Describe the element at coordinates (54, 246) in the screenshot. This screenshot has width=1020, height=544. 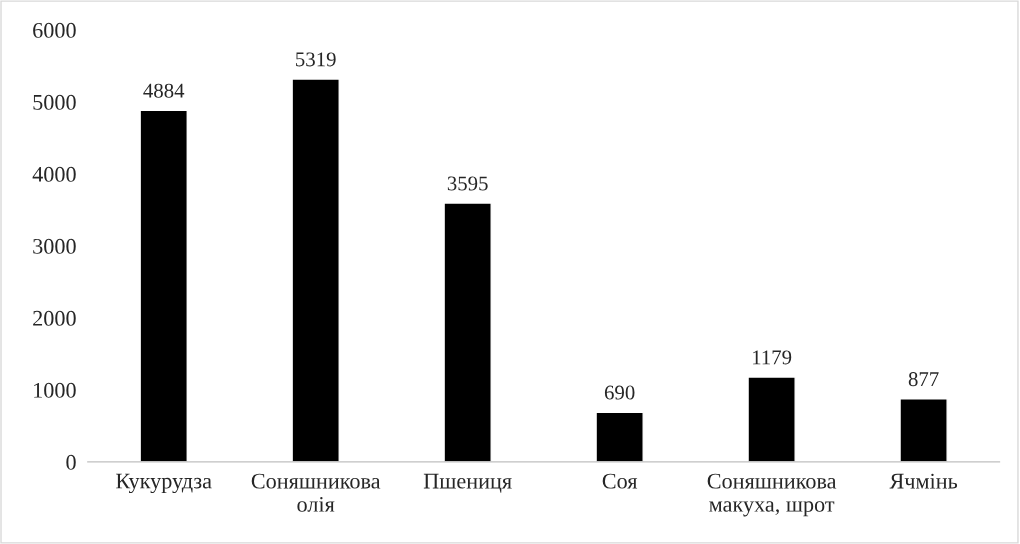
I see `y-tick-label: 3000` at that location.